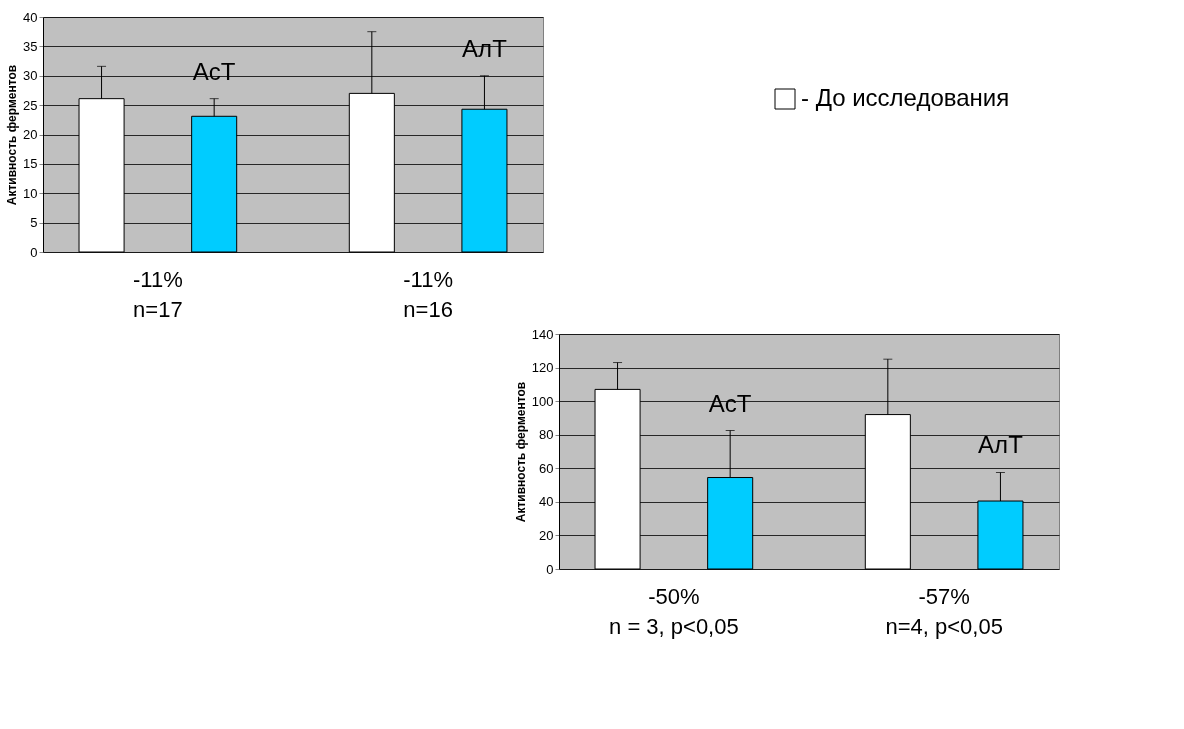 This screenshot has height=729, width=1184. Describe the element at coordinates (944, 626) in the screenshot. I see `text: n=4, p<0,05` at that location.